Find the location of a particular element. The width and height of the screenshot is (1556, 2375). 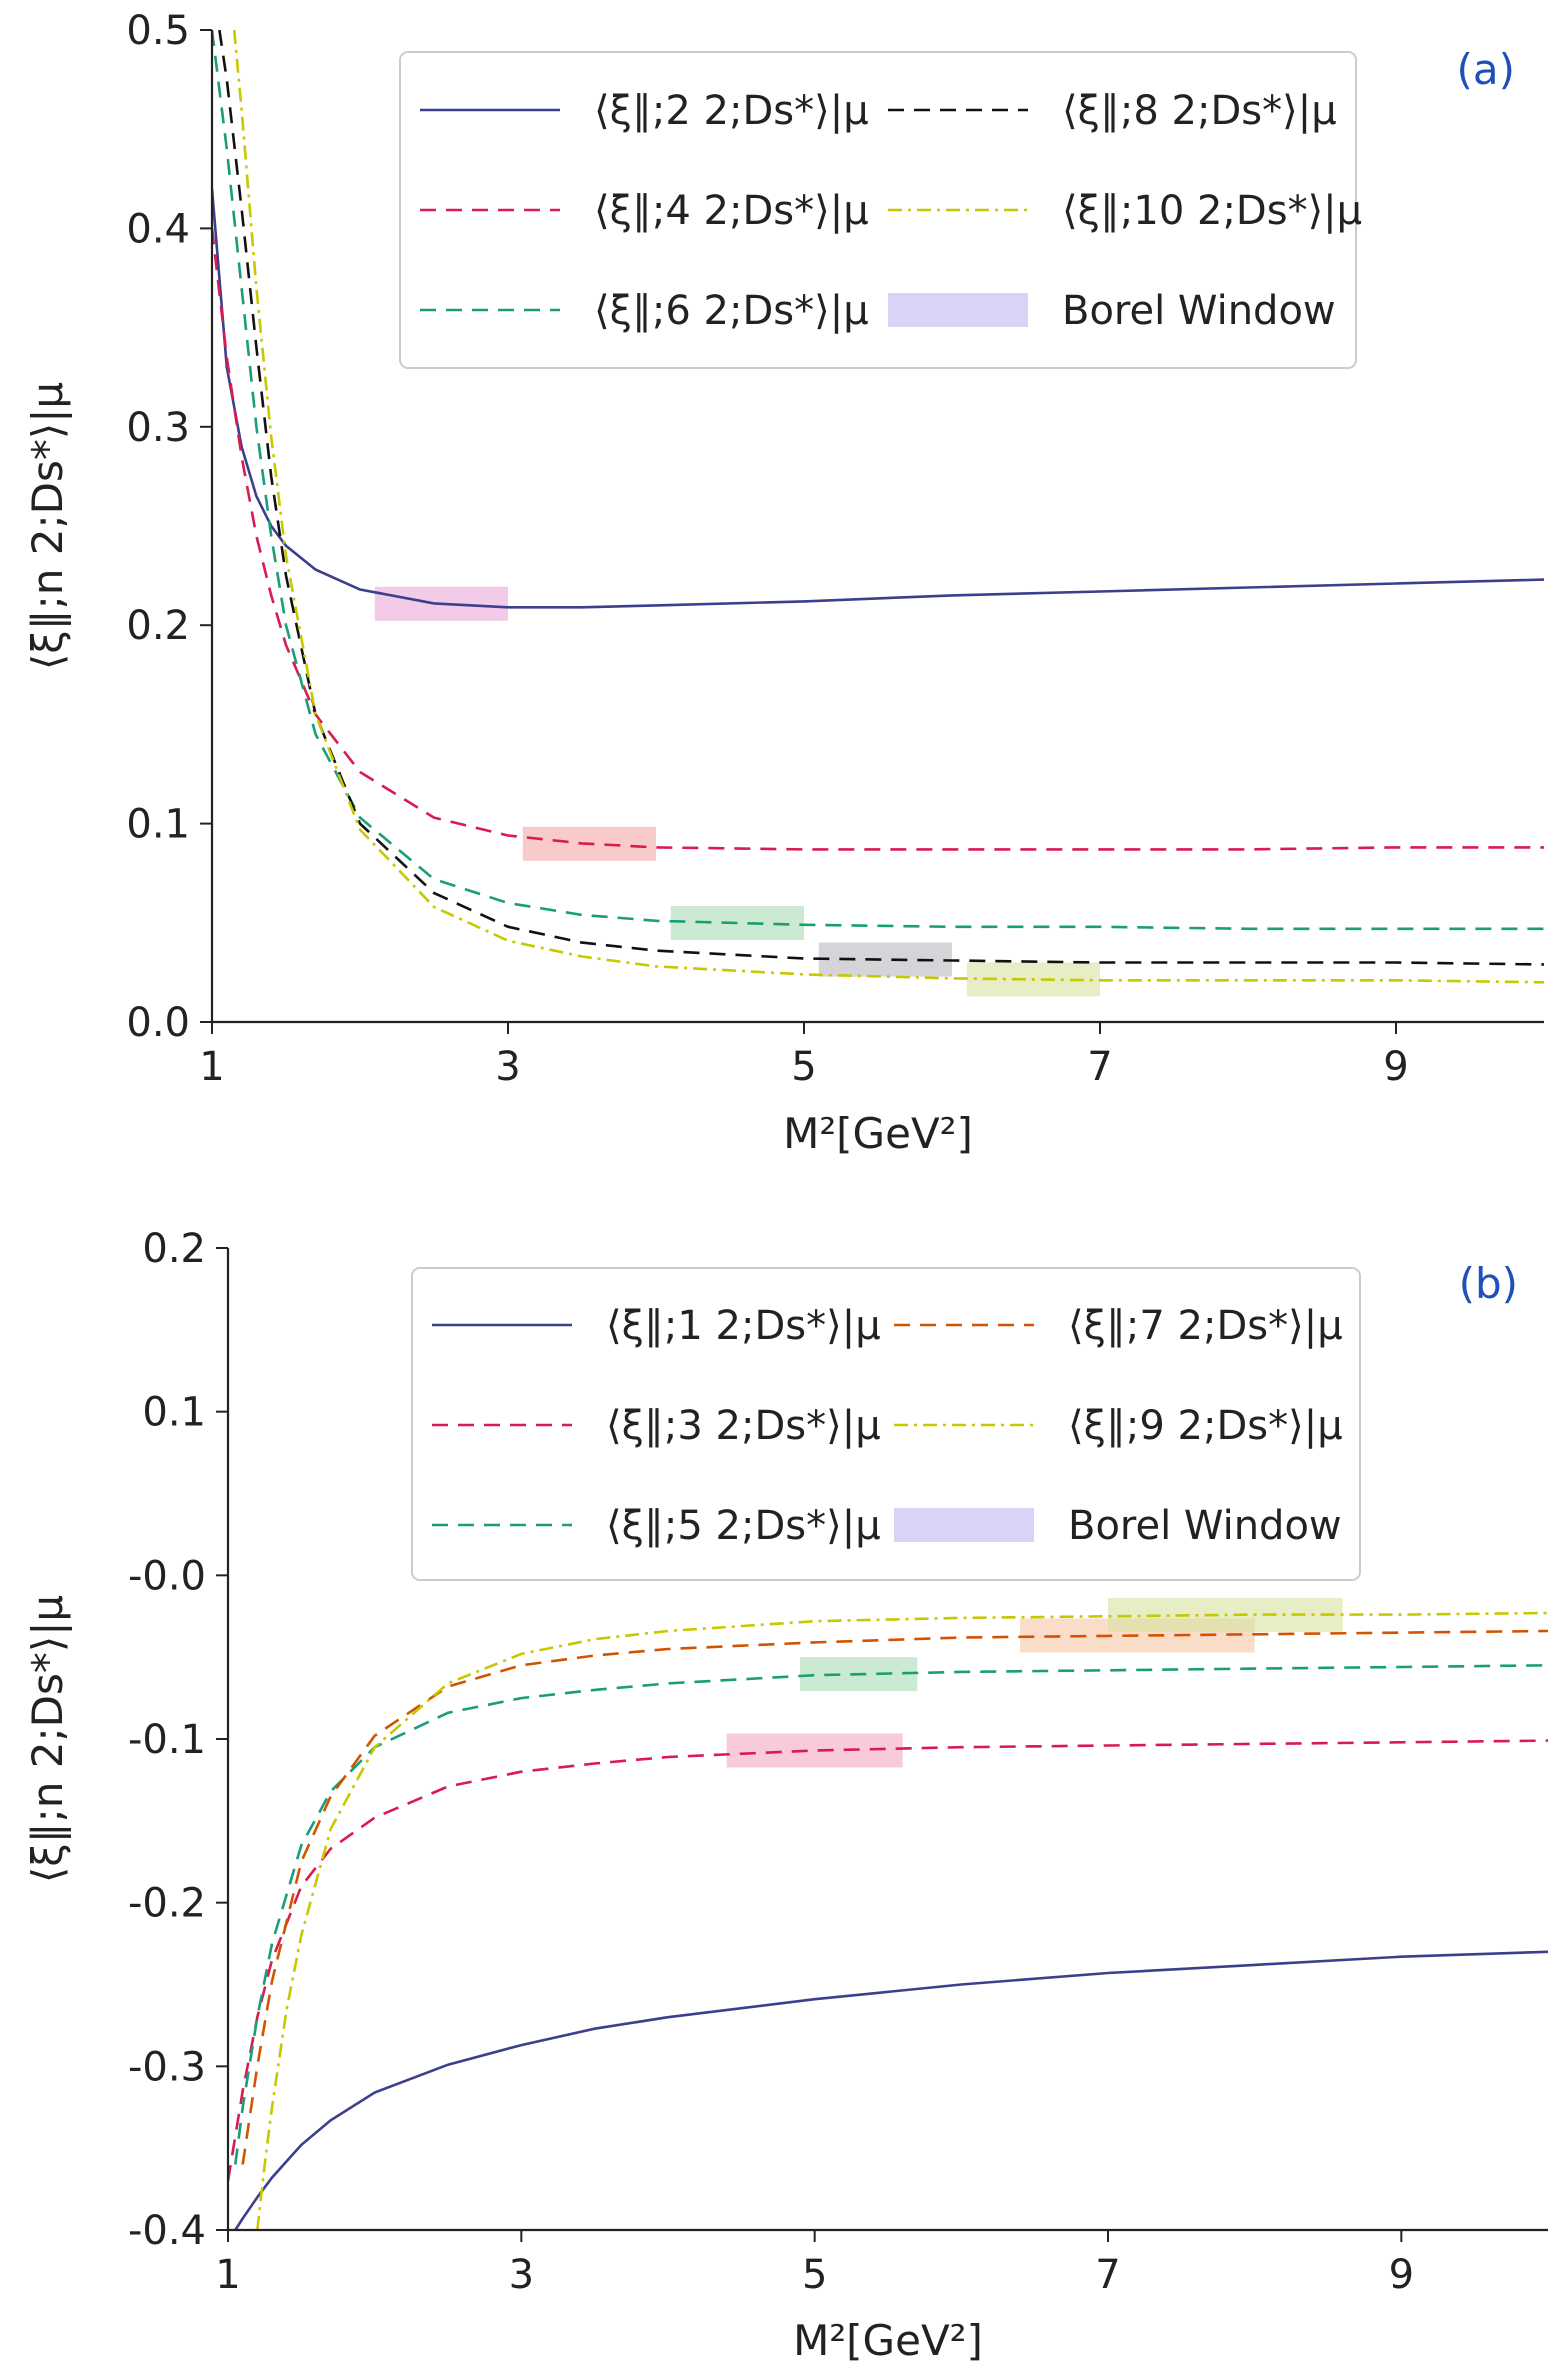

y-tick-label: 0.5 is located at coordinates (158, 31).